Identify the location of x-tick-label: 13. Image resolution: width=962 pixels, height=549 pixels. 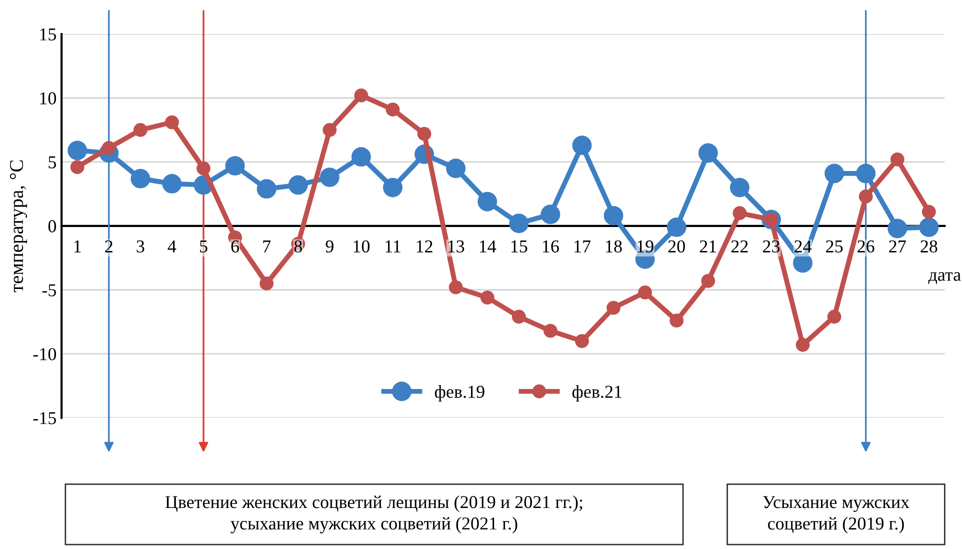
(456, 246).